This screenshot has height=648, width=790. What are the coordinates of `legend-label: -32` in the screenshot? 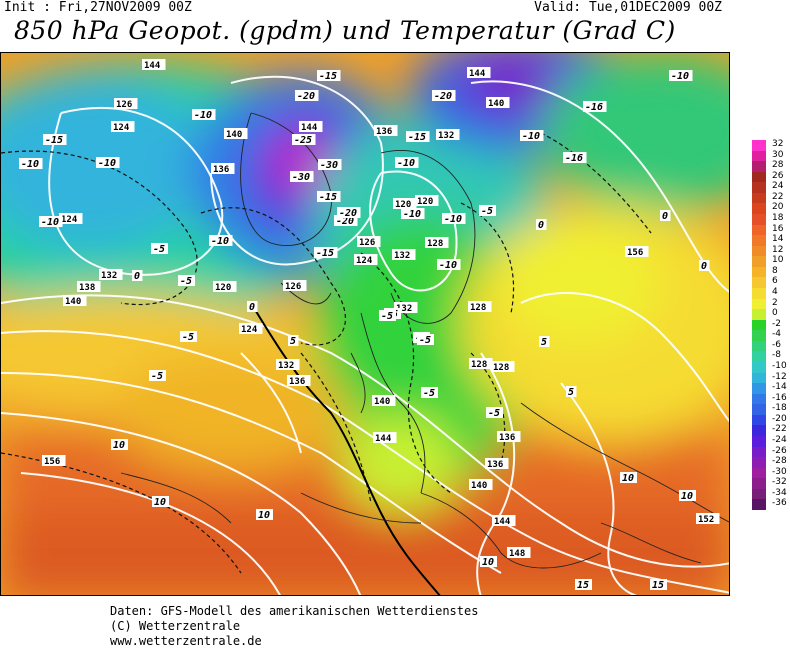 It's located at (779, 482).